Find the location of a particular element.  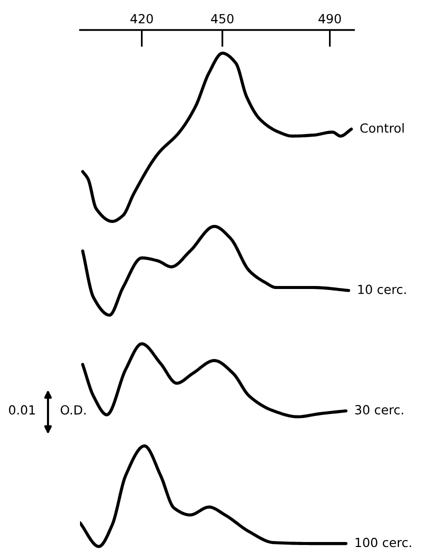

x-tick-label: 450 is located at coordinates (222, 19).